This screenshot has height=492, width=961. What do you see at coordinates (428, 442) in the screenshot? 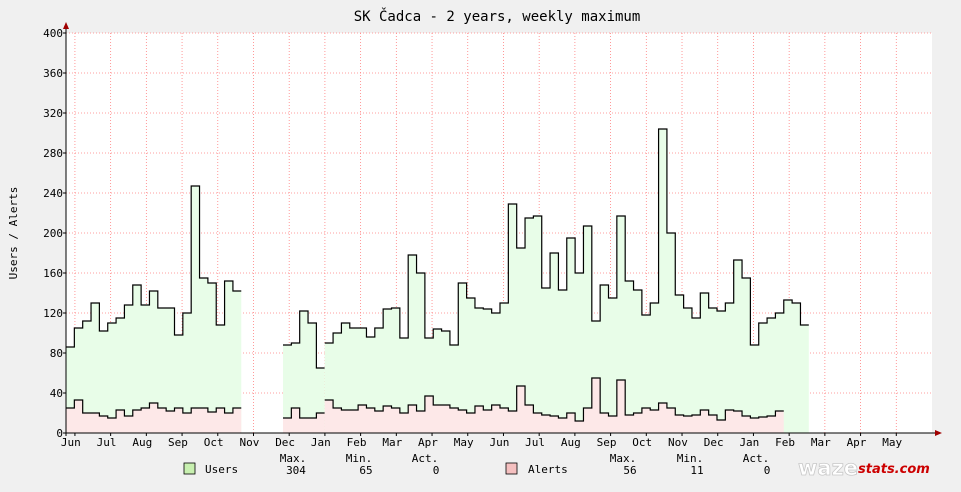
I see `x-tick-label-10: Apr` at bounding box center [428, 442].